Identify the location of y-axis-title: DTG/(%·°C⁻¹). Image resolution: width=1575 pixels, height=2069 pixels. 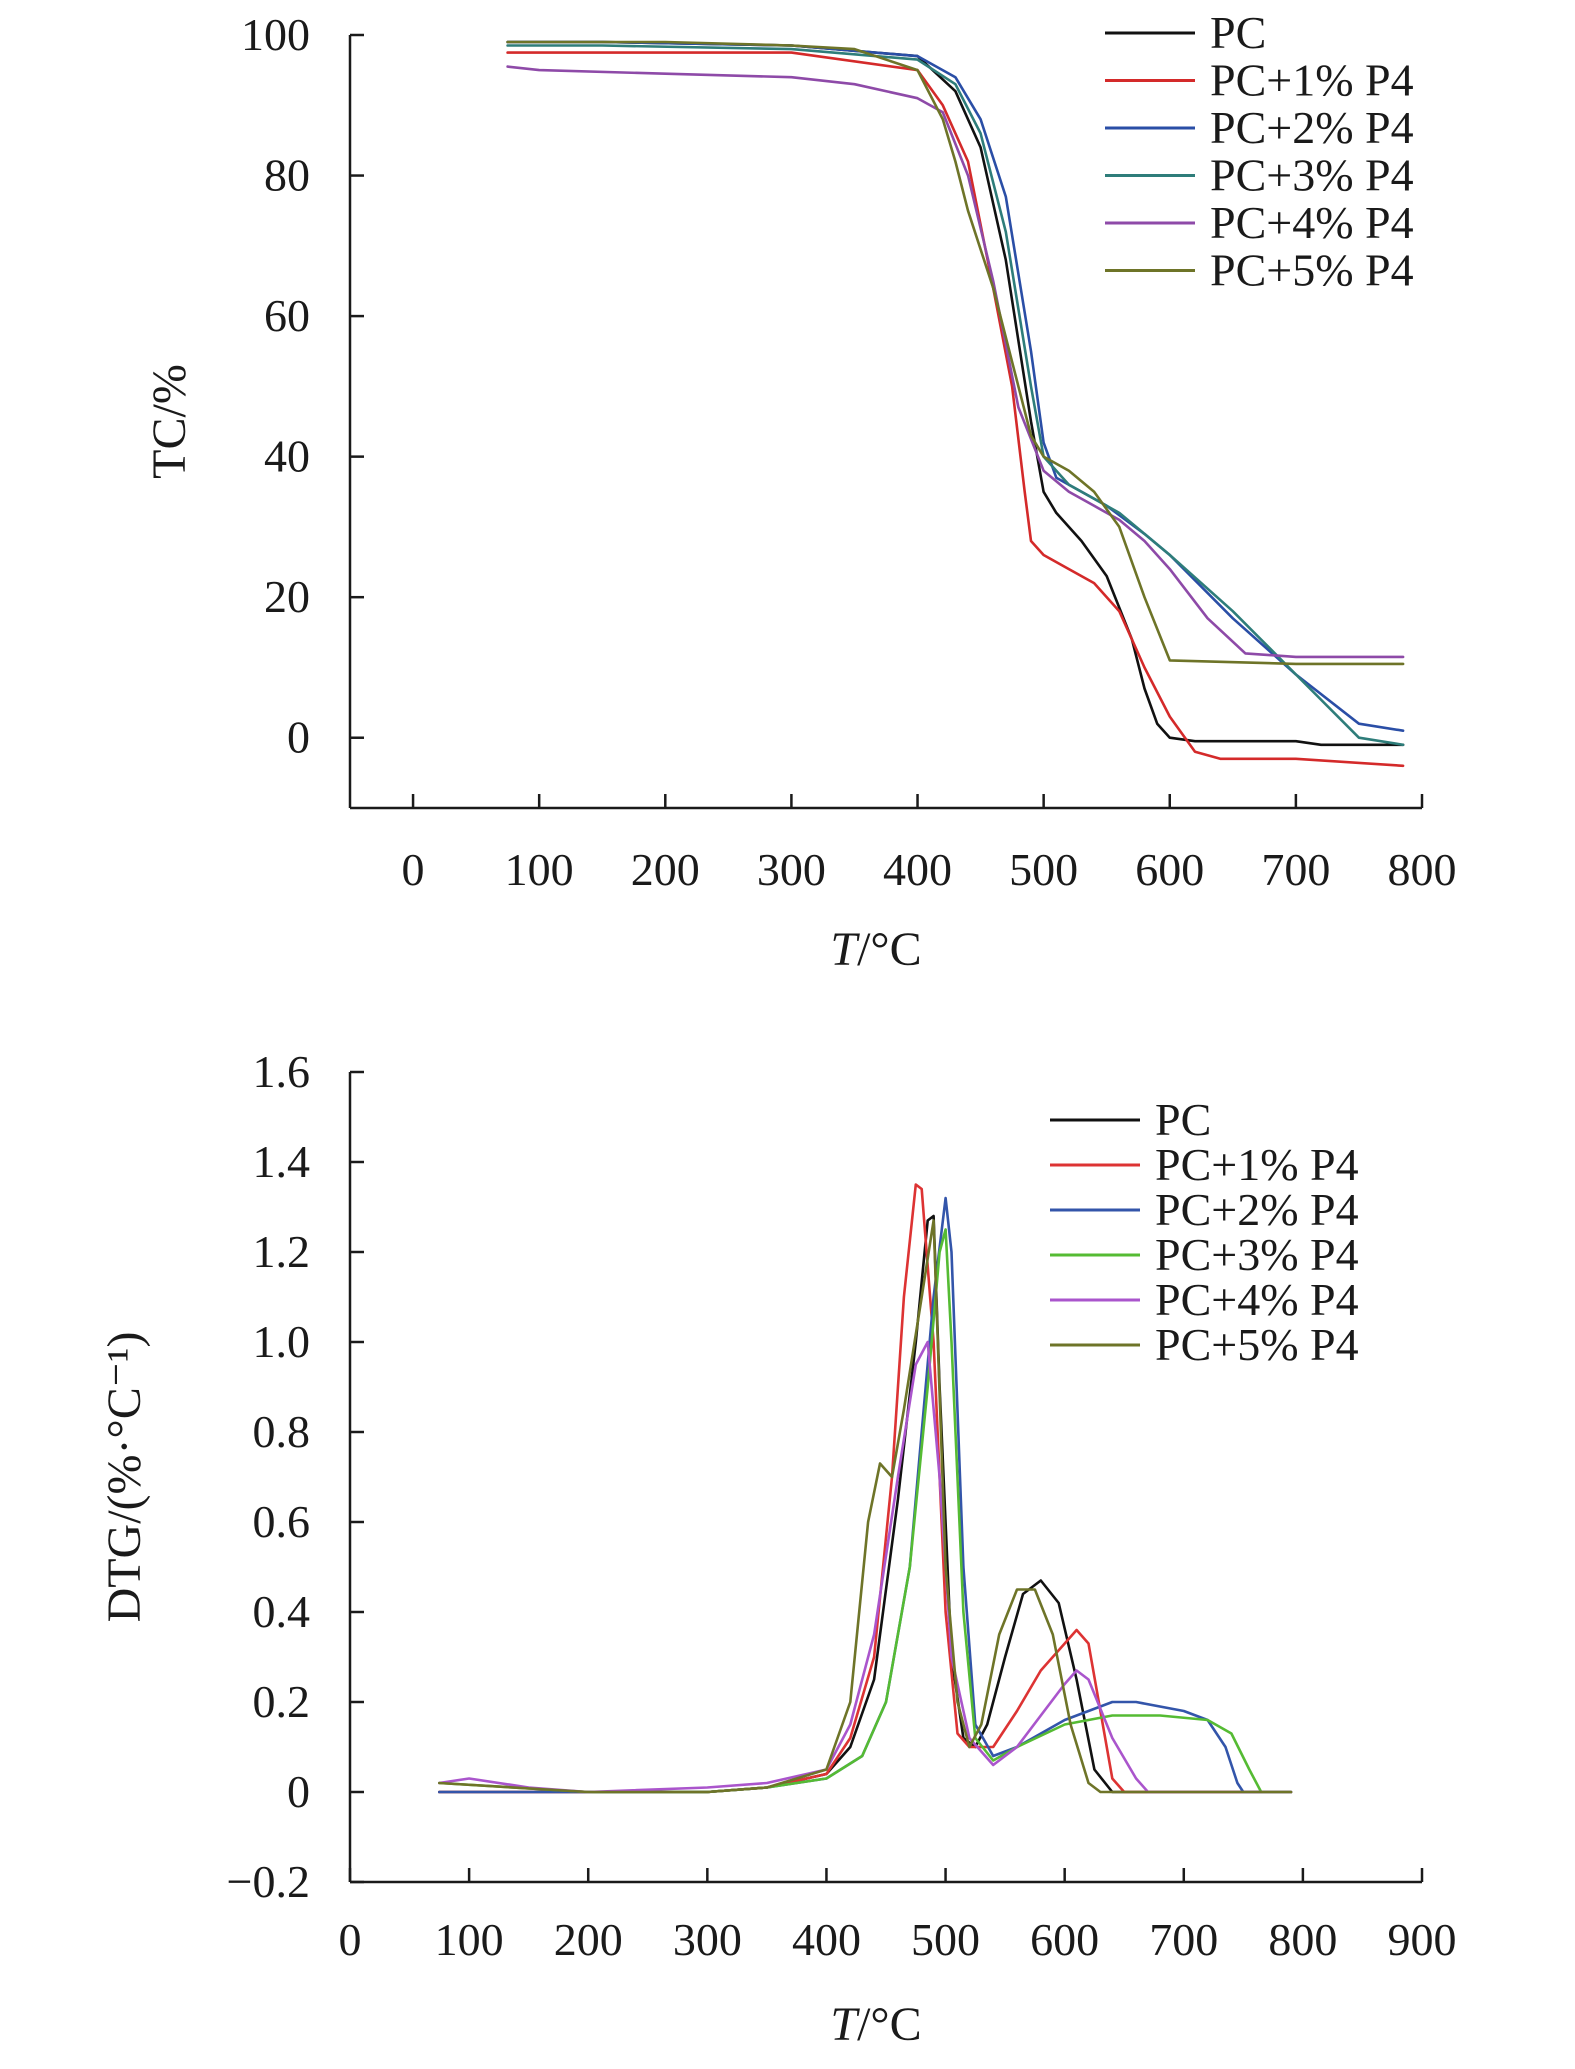
(124, 1477).